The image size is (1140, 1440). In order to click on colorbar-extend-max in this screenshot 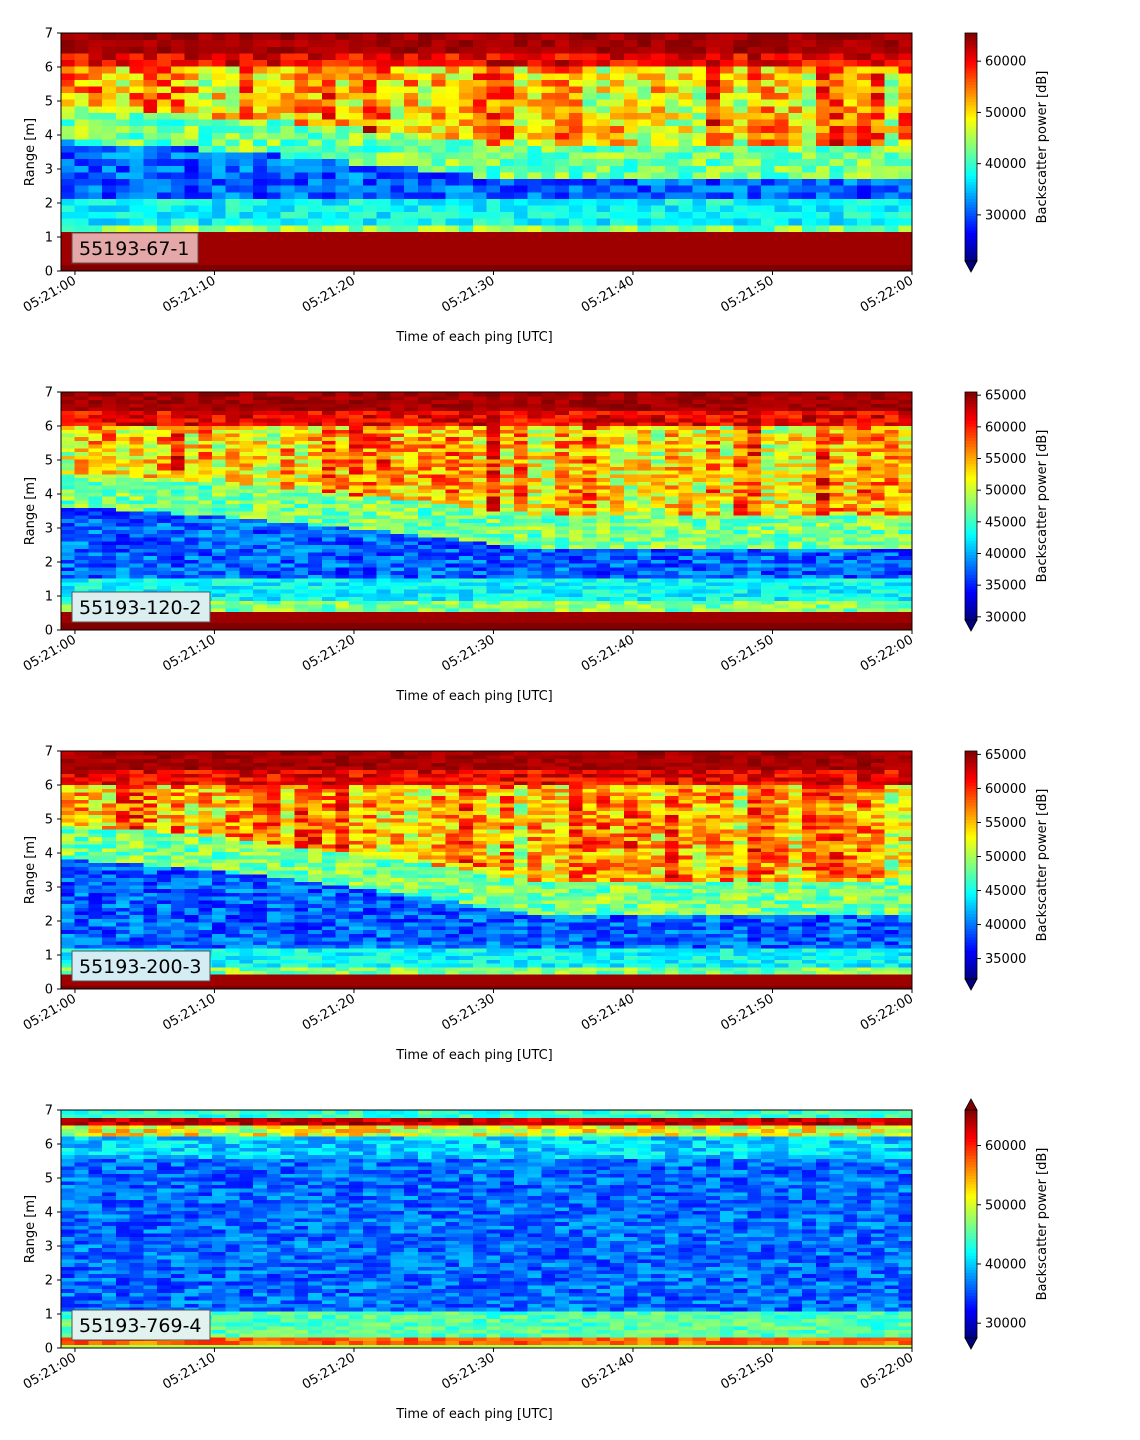, I will do `click(971, 1104)`.